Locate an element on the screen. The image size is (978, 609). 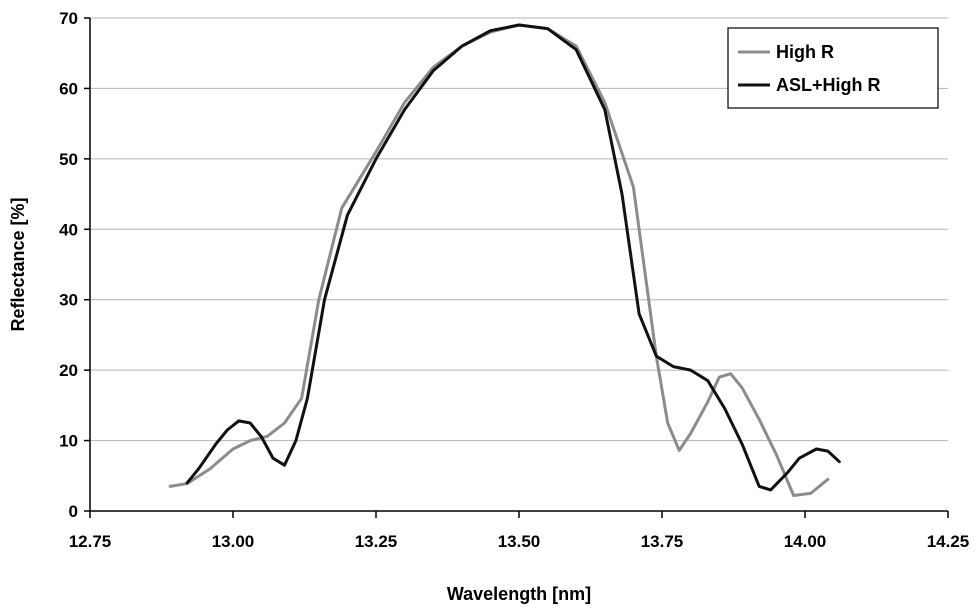
y-tick-label: 50 is located at coordinates (68, 159).